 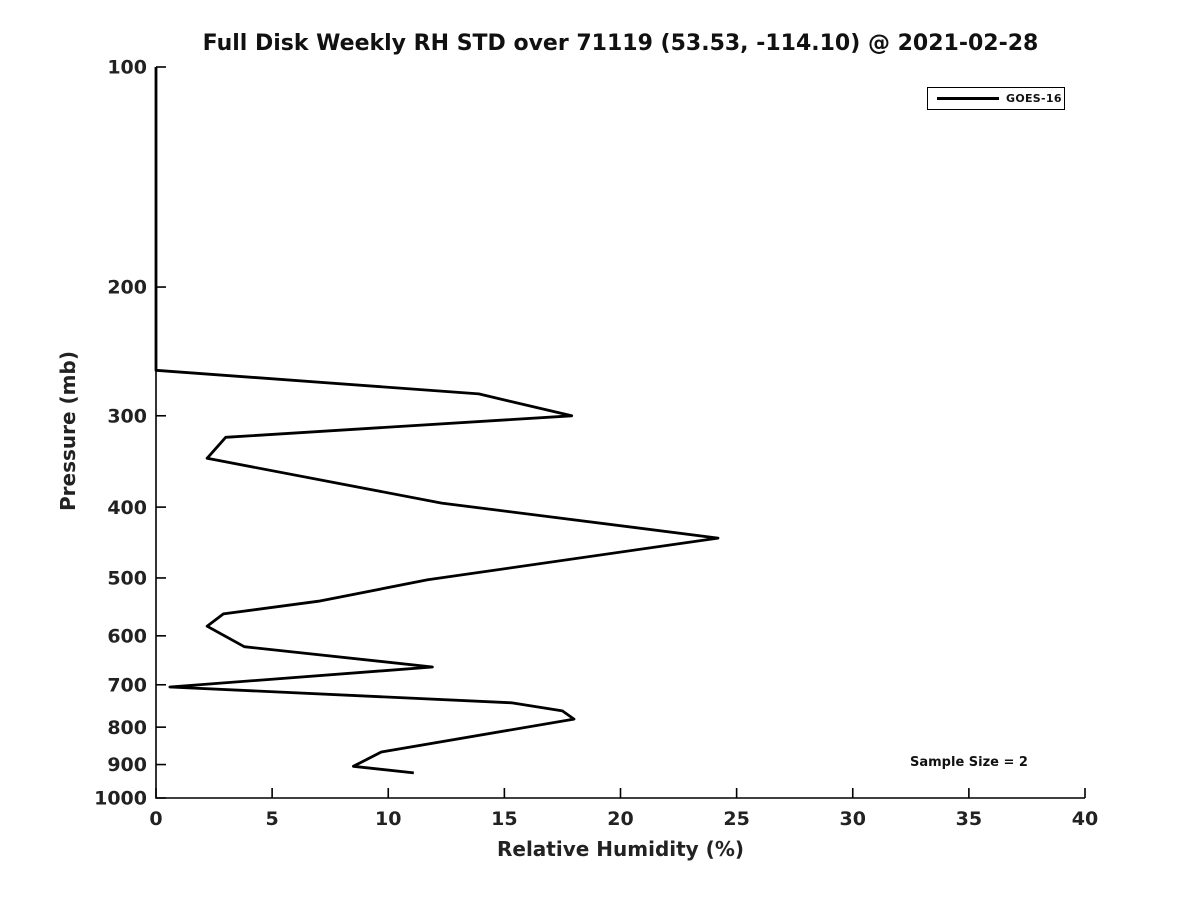 I want to click on legend: GOES-16, so click(x=996, y=98).